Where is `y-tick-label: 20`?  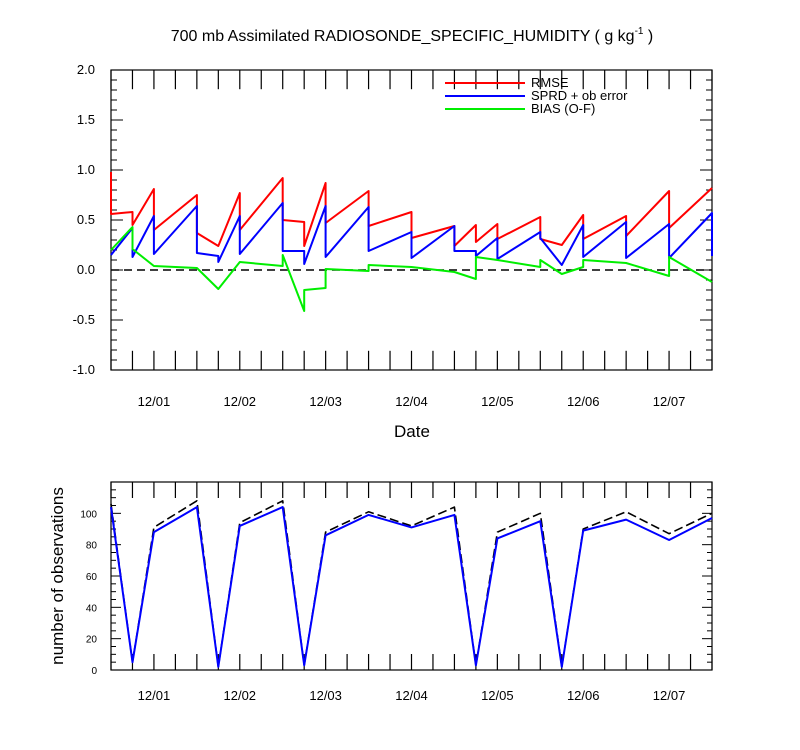 y-tick-label: 20 is located at coordinates (92, 640).